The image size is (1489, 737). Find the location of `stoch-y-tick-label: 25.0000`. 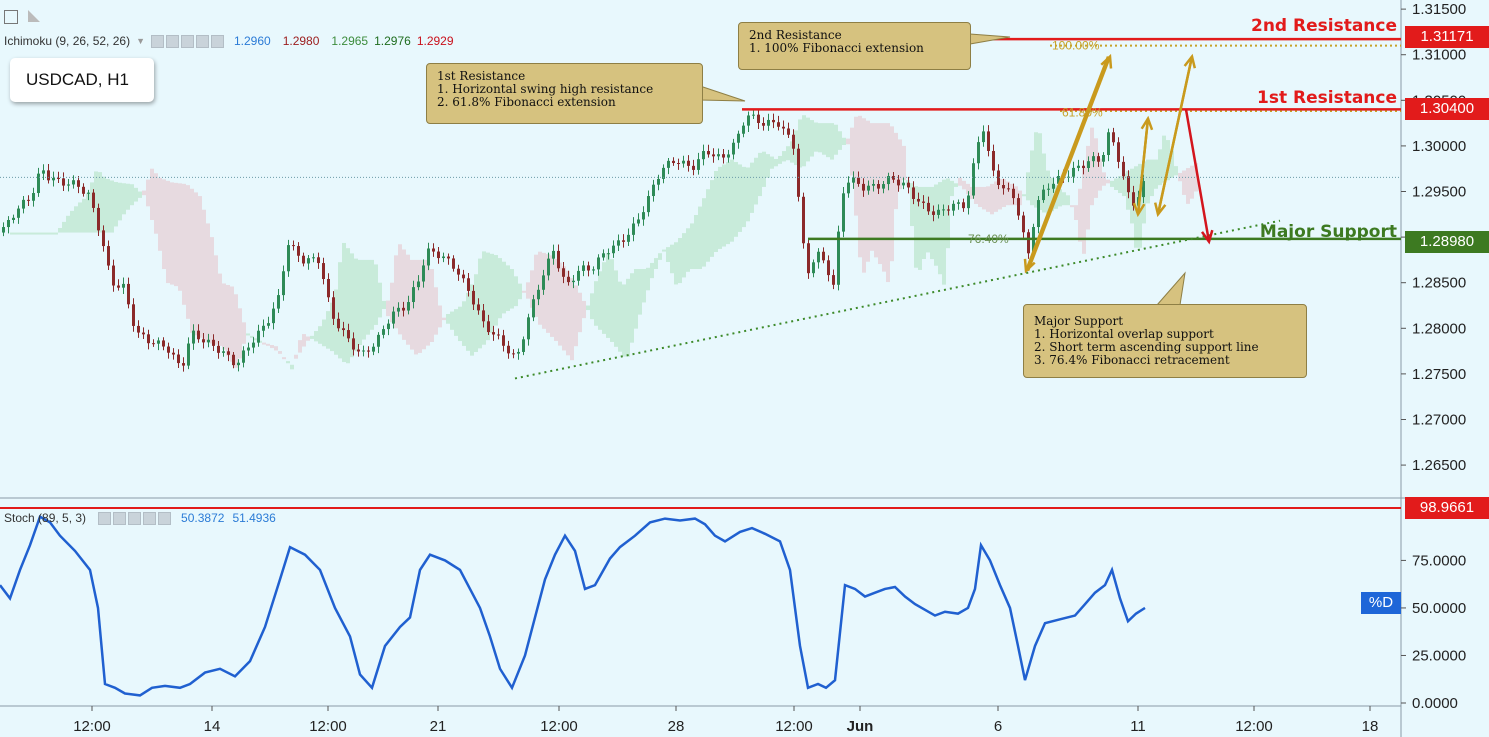

stoch-y-tick-label: 25.0000 is located at coordinates (1439, 655).